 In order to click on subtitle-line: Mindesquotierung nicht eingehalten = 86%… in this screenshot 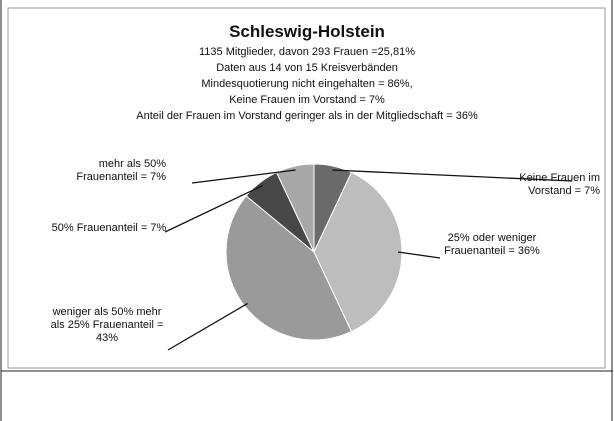, I will do `click(307, 84)`.